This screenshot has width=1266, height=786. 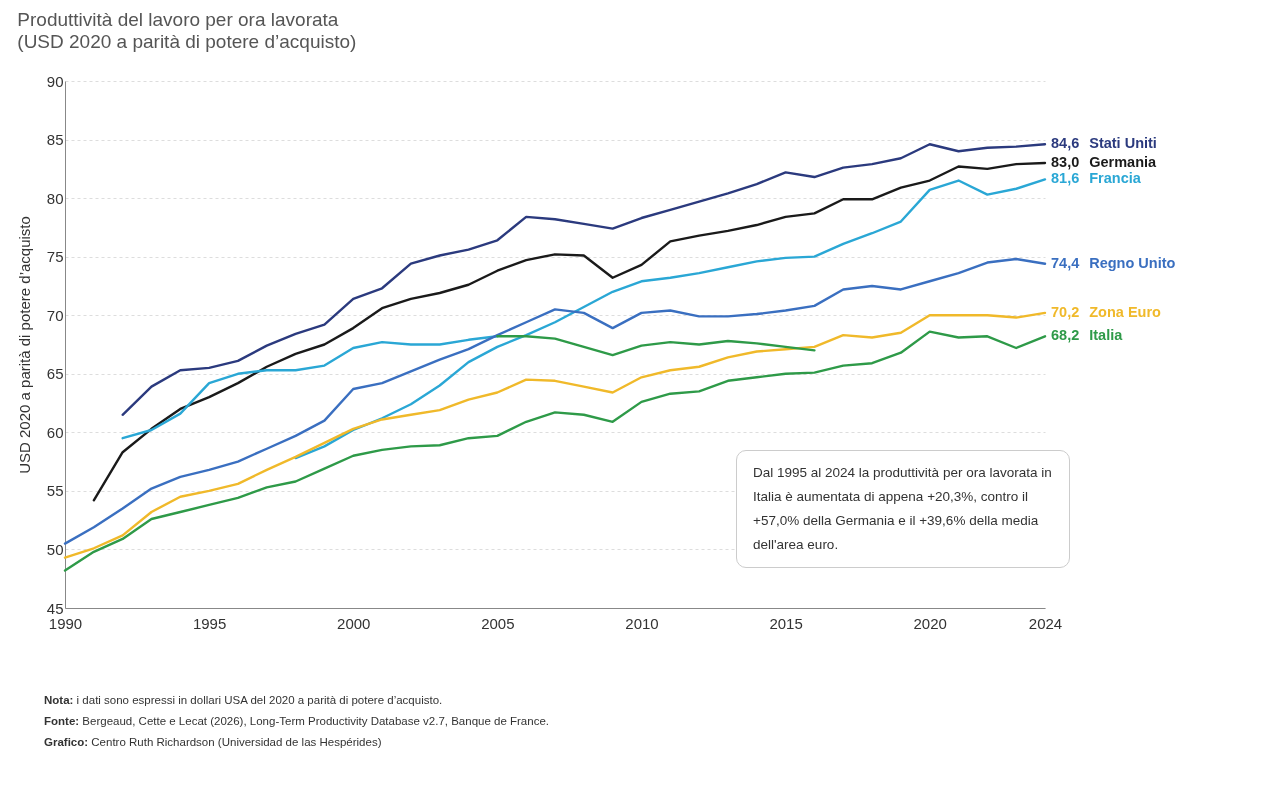 What do you see at coordinates (1065, 335) in the screenshot?
I see `data-label: 68,2` at bounding box center [1065, 335].